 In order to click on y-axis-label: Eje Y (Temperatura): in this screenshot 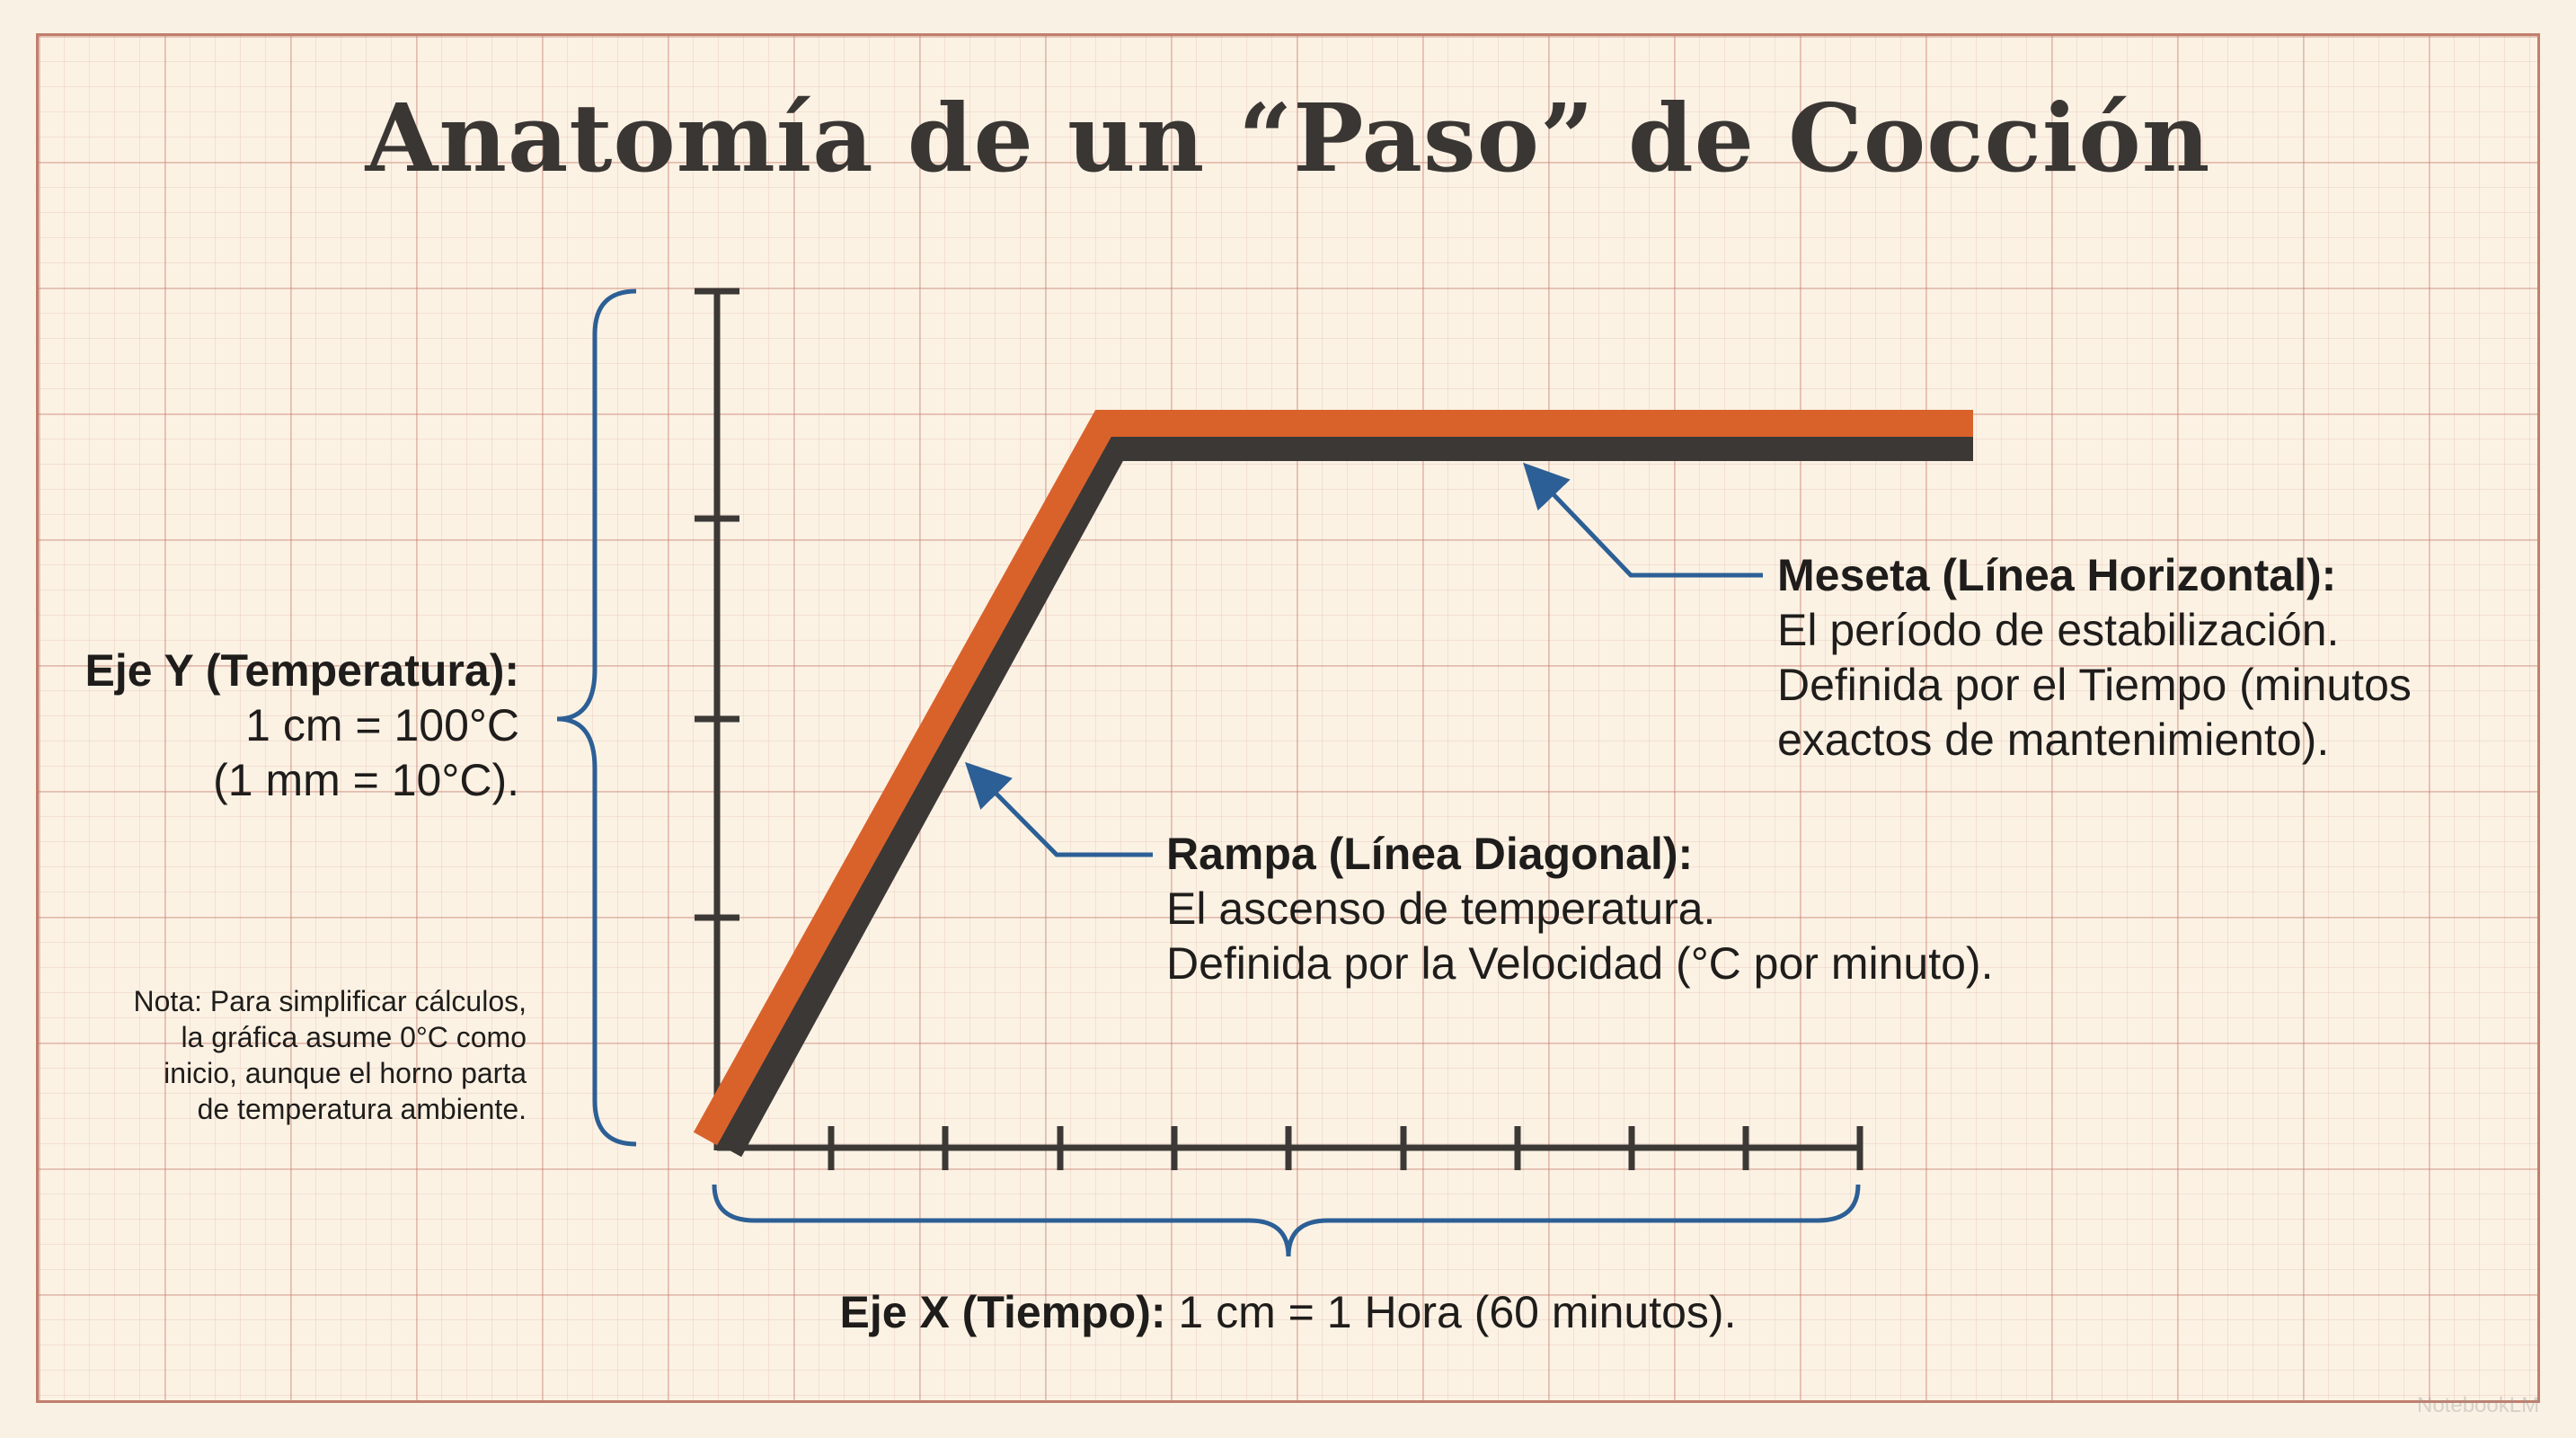, I will do `click(302, 670)`.